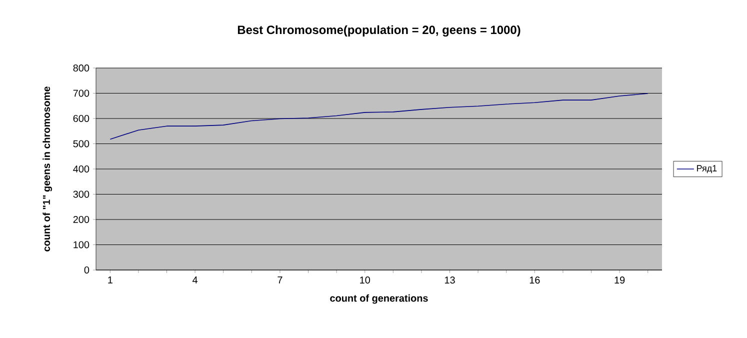 This screenshot has width=747, height=338. What do you see at coordinates (195, 280) in the screenshot?
I see `x-tick-label: 4` at bounding box center [195, 280].